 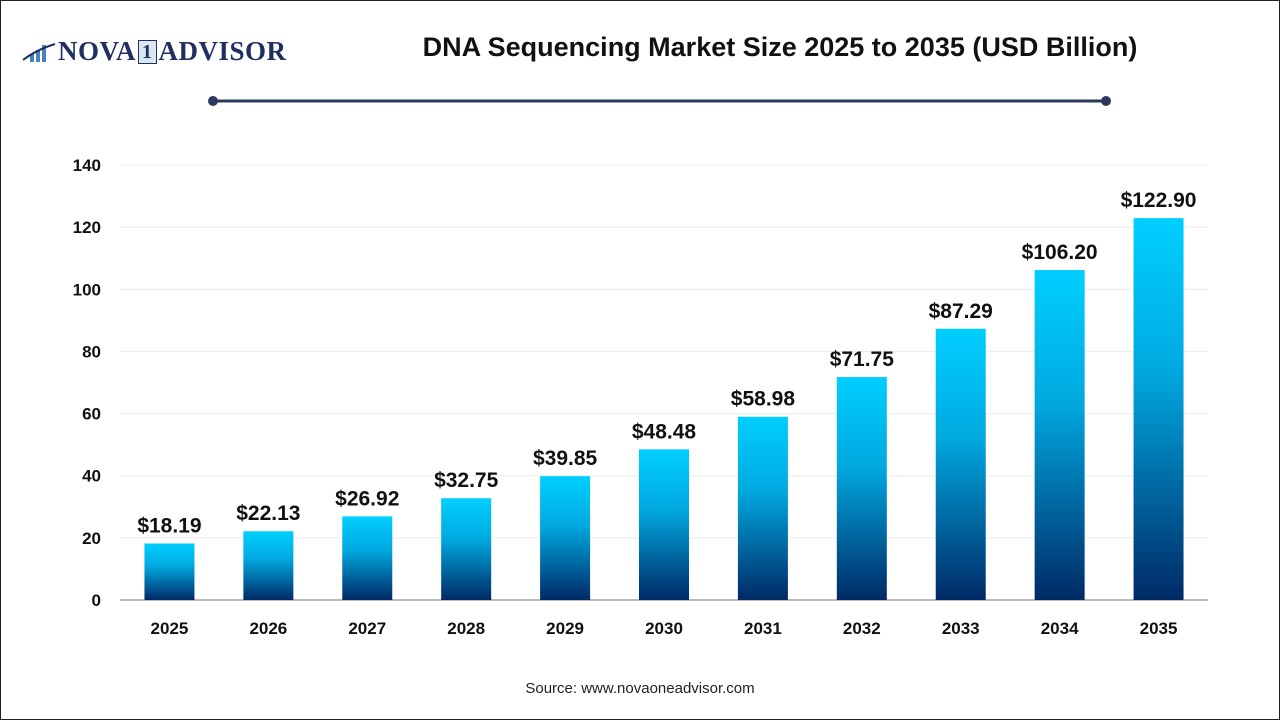 I want to click on x-tick-label: 2027, so click(x=367, y=628).